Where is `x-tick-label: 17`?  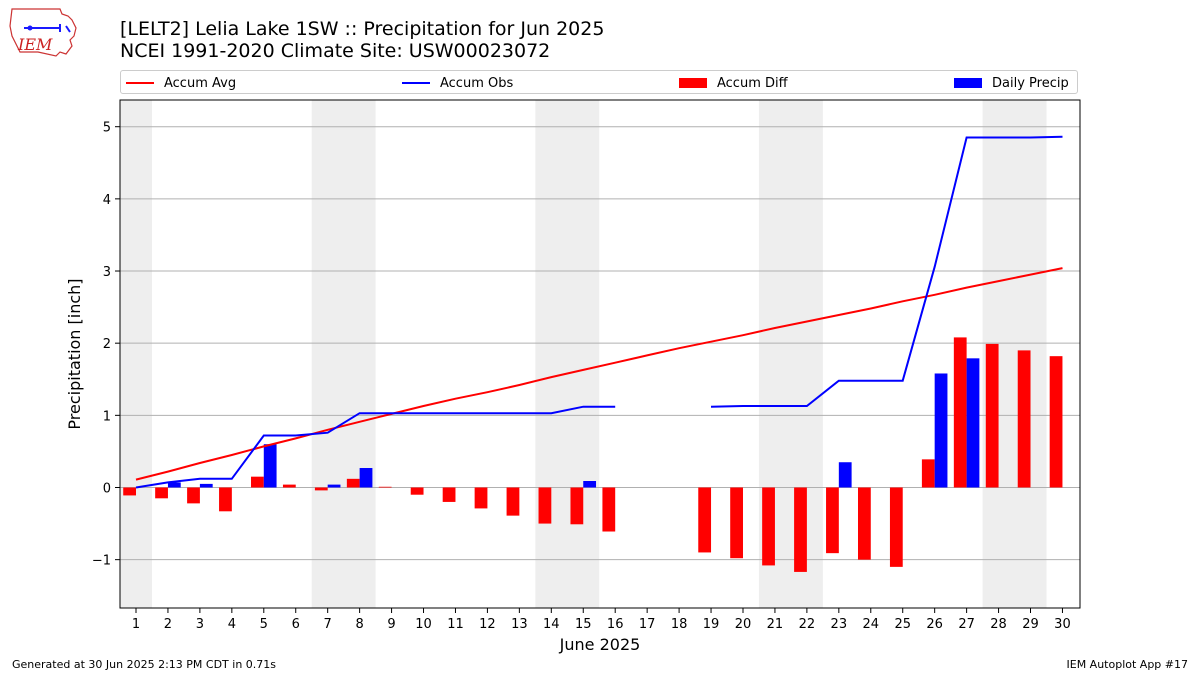
x-tick-label: 17 is located at coordinates (647, 624).